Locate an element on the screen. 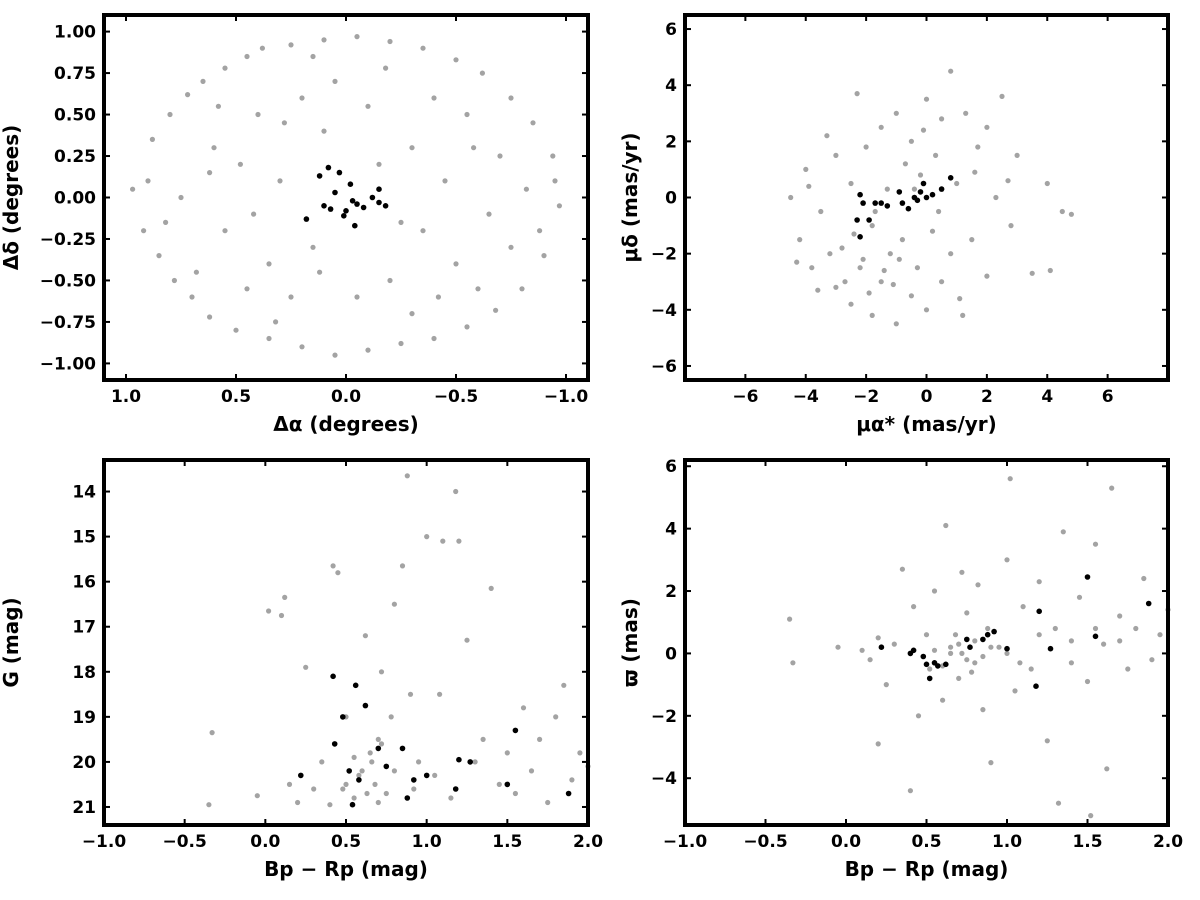 The height and width of the screenshot is (900, 1200). x-axis-label: μα* (mas/yr) is located at coordinates (926, 424).